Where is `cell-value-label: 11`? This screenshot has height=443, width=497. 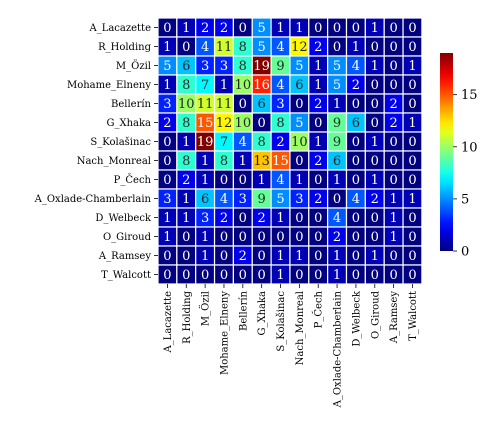
cell-value-label: 11 is located at coordinates (224, 47).